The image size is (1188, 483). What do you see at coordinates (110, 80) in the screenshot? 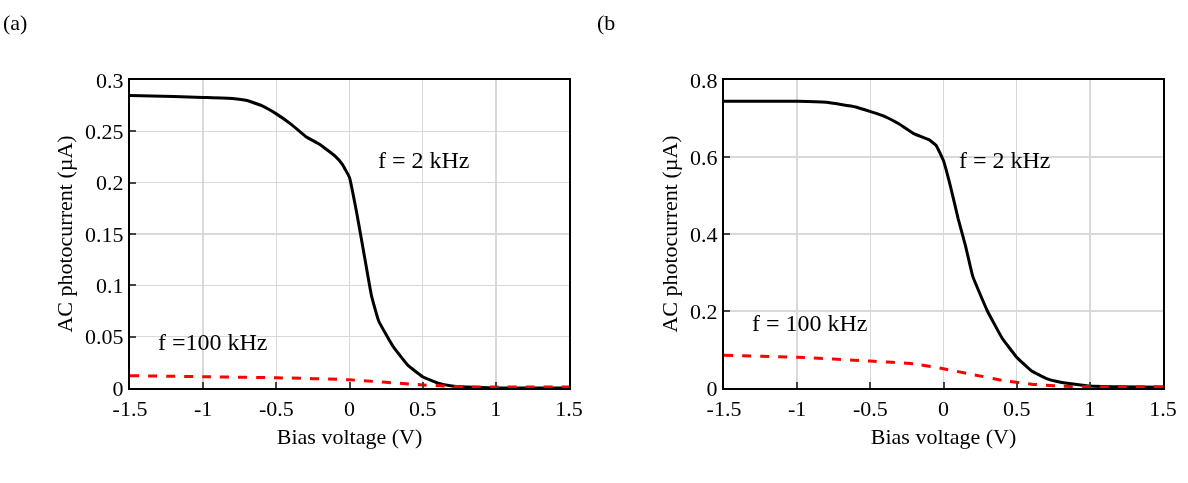
I see `y-tick-label: 0.3` at bounding box center [110, 80].